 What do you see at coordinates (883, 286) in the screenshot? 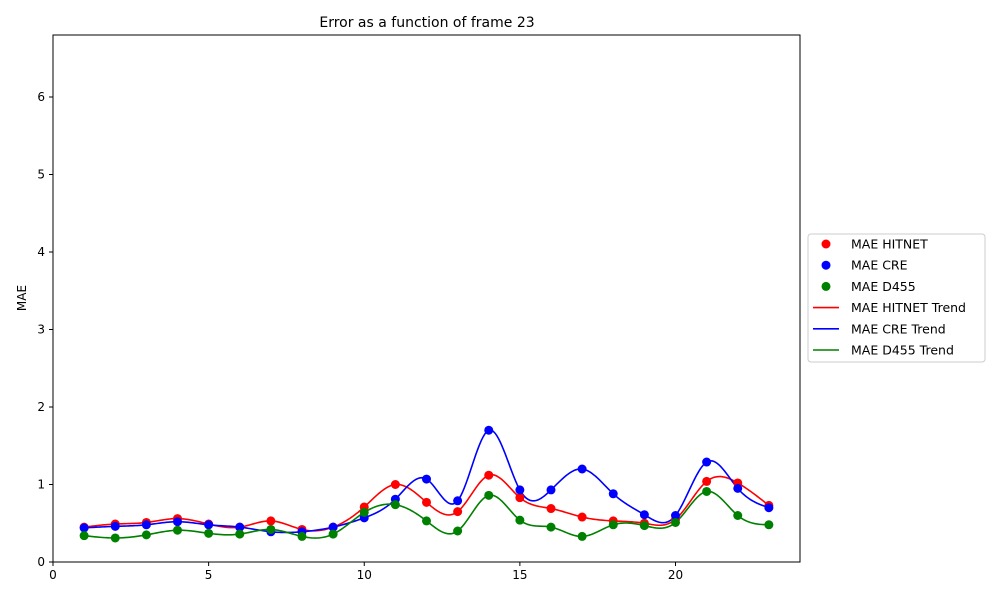
I see `legend-label-2: MAE D455` at bounding box center [883, 286].